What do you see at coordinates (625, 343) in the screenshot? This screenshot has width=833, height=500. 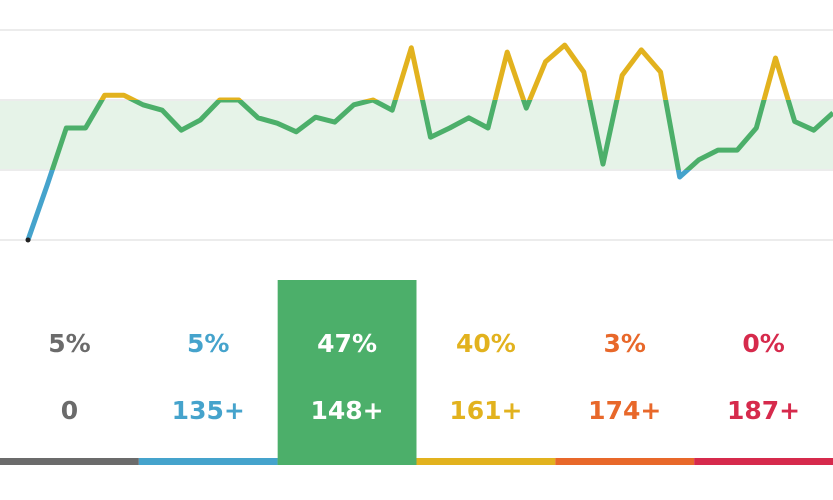 I see `zone-percent: 3%` at bounding box center [625, 343].